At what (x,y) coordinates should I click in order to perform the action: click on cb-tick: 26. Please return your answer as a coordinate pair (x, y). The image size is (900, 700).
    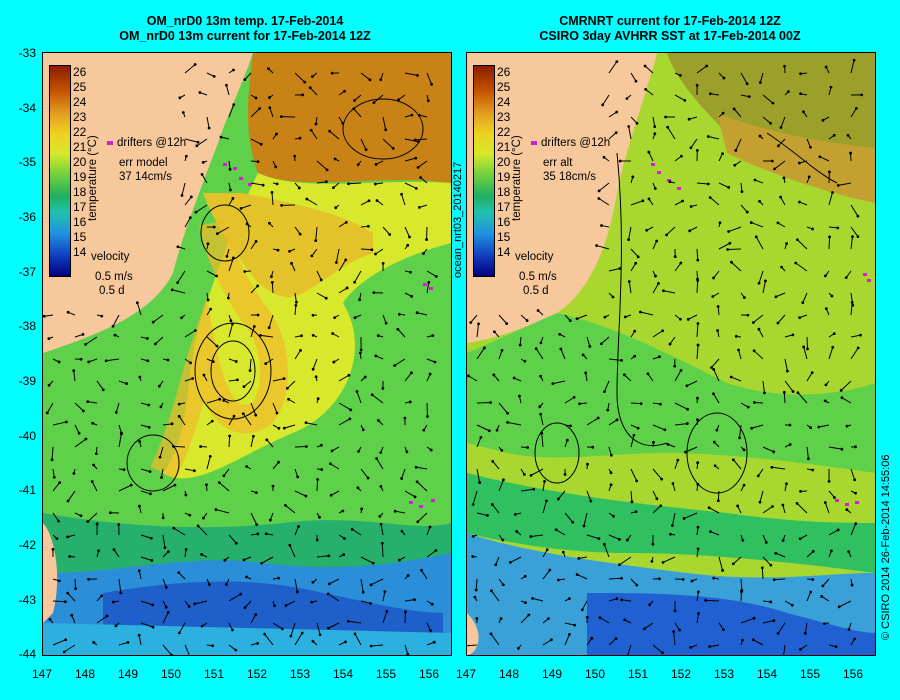
    Looking at the image, I should click on (80, 72).